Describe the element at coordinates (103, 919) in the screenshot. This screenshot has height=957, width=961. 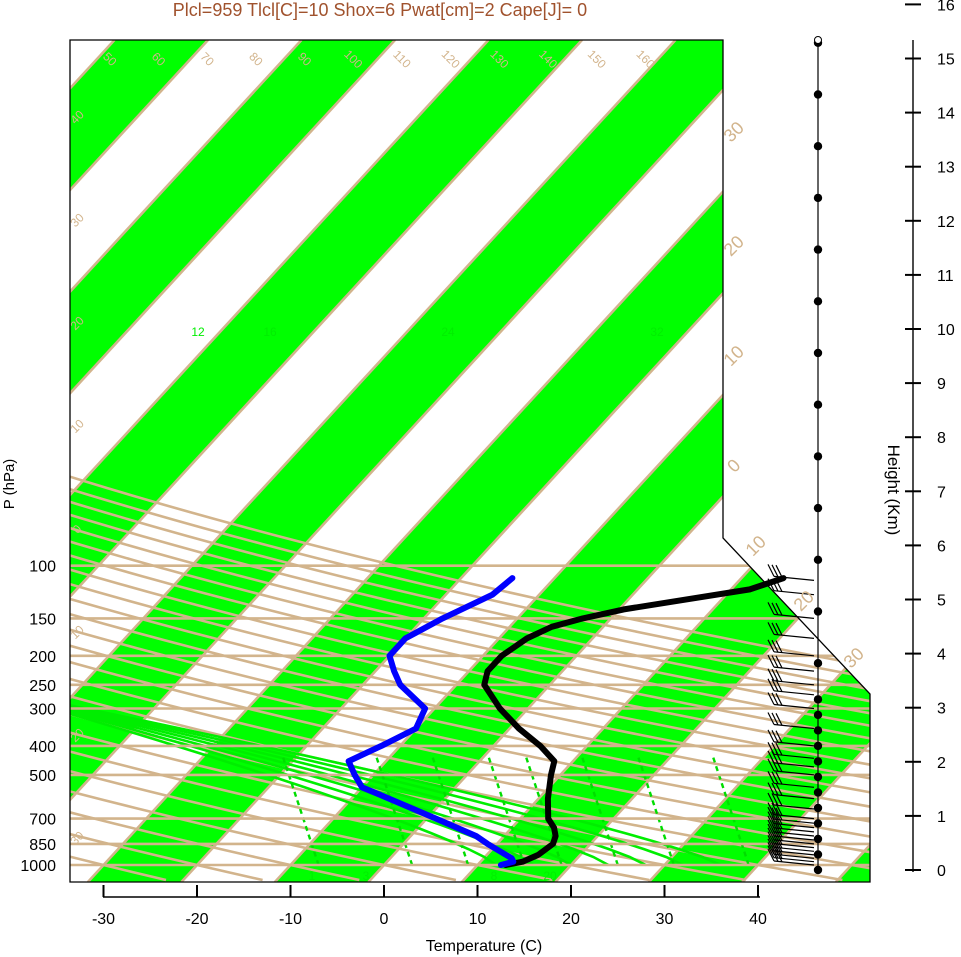
I see `x-tick-label: -30` at that location.